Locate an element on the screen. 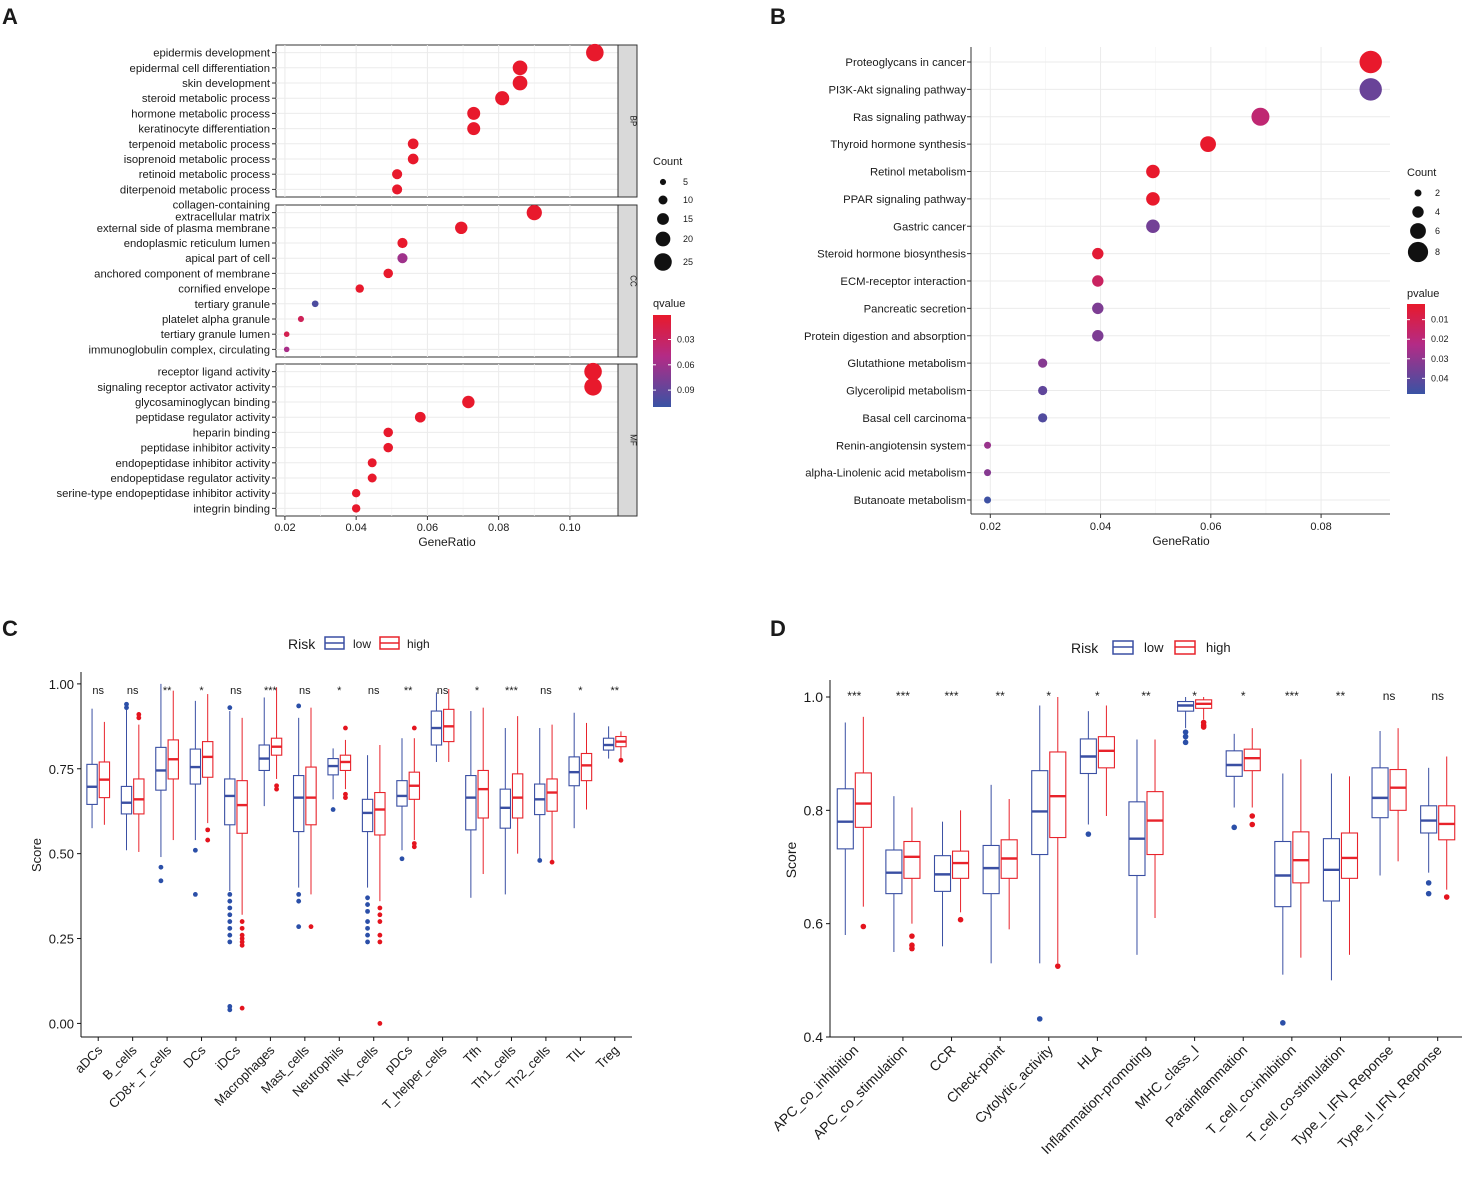  panel-c-legend: Risk low high is located at coordinates (359, 644).